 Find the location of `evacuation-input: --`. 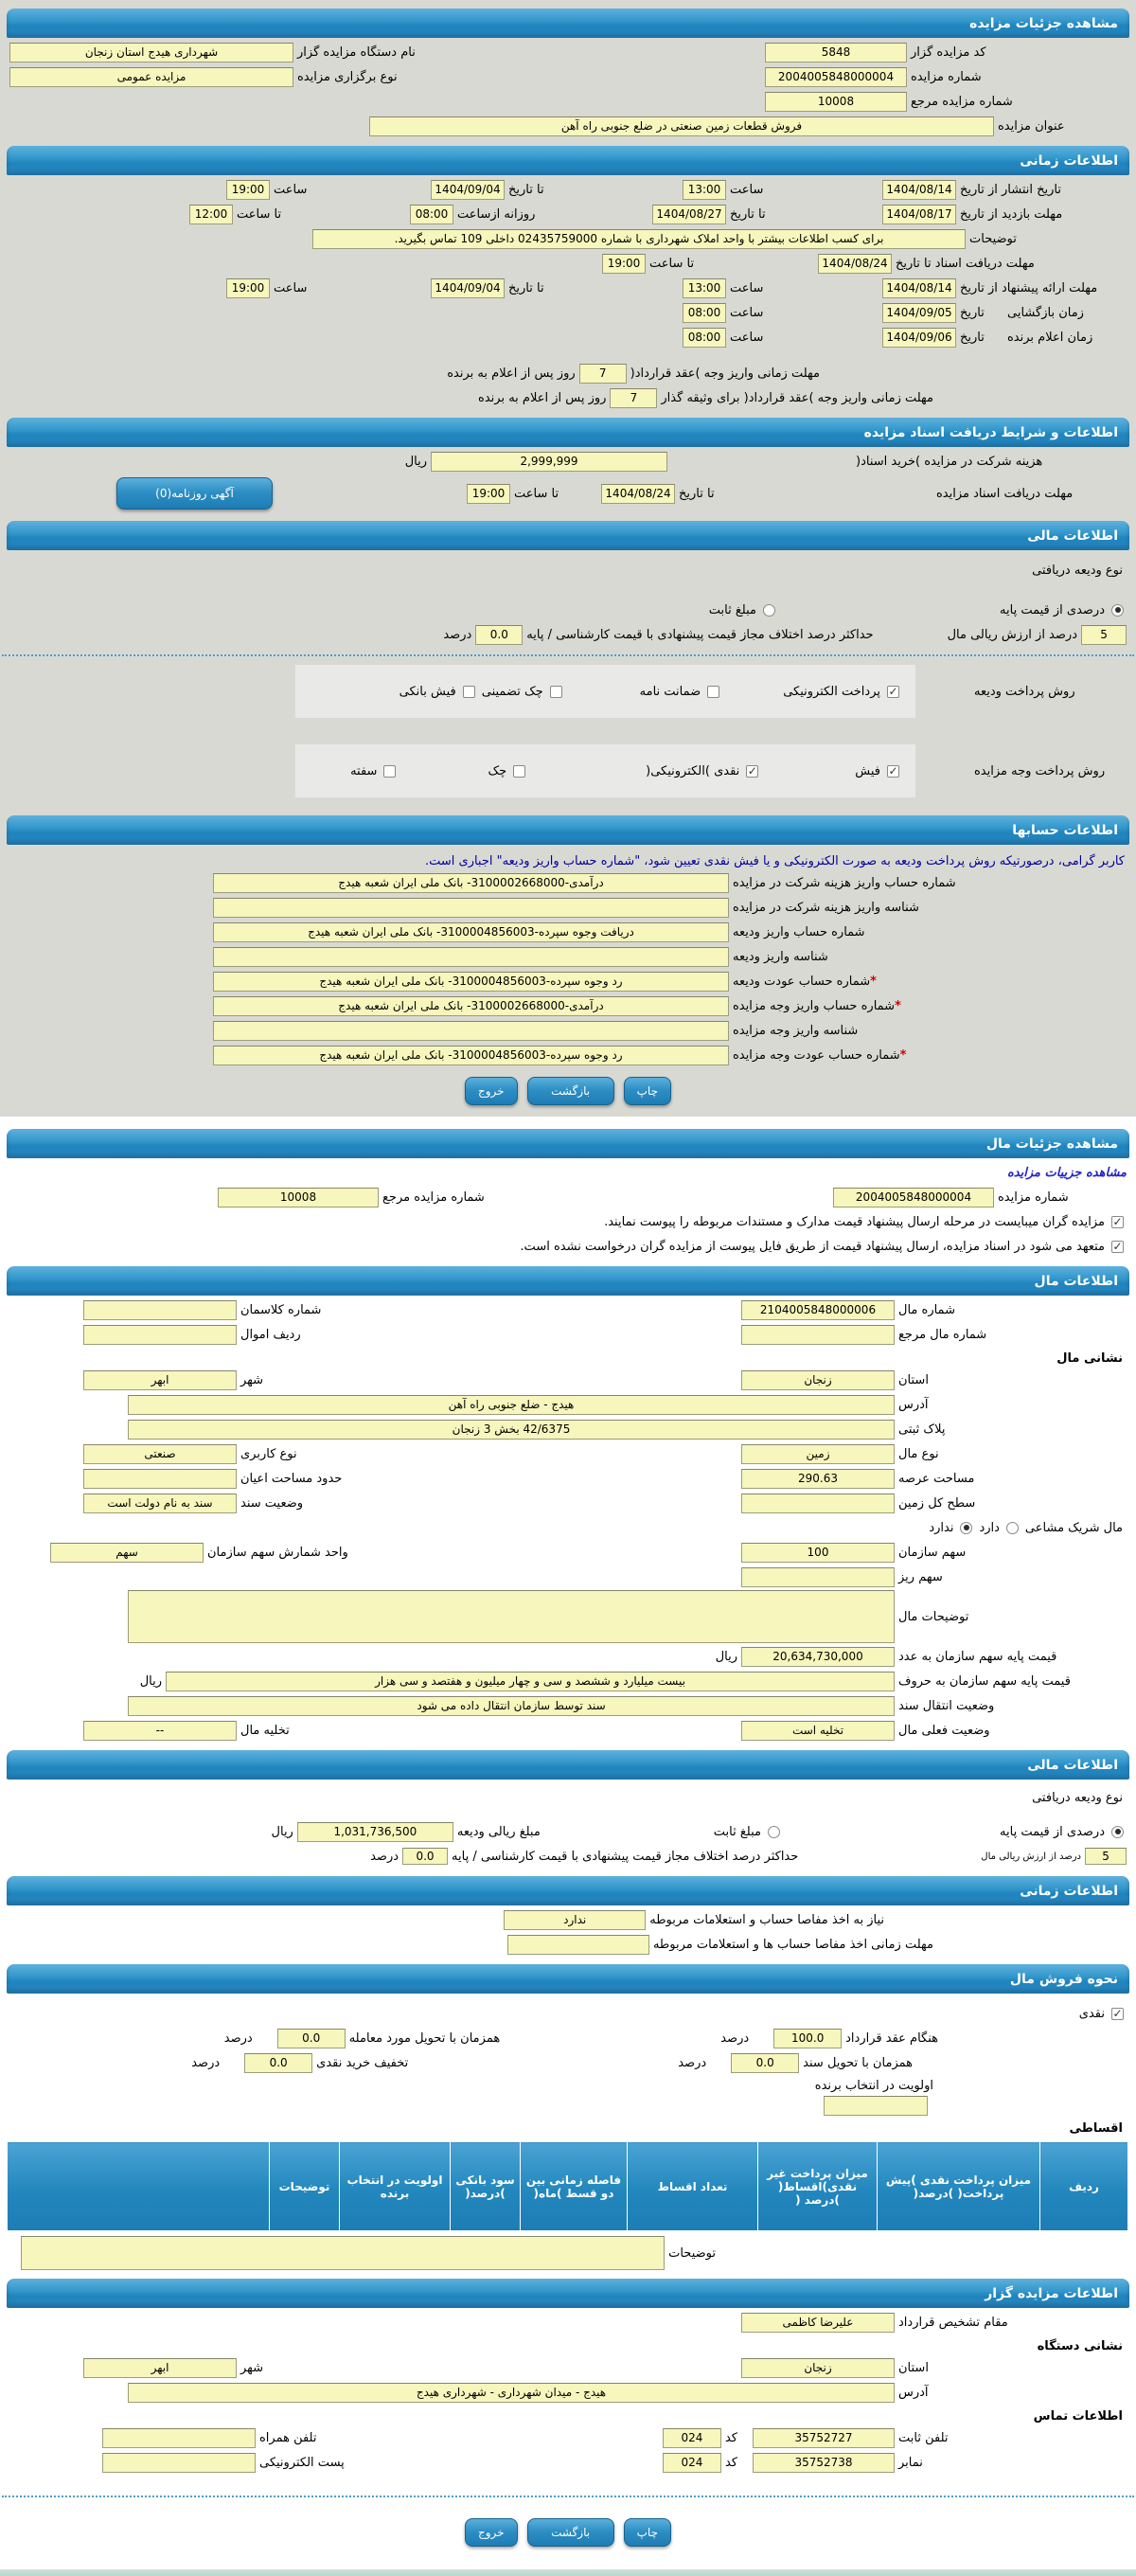

evacuation-input: -- is located at coordinates (160, 1730).